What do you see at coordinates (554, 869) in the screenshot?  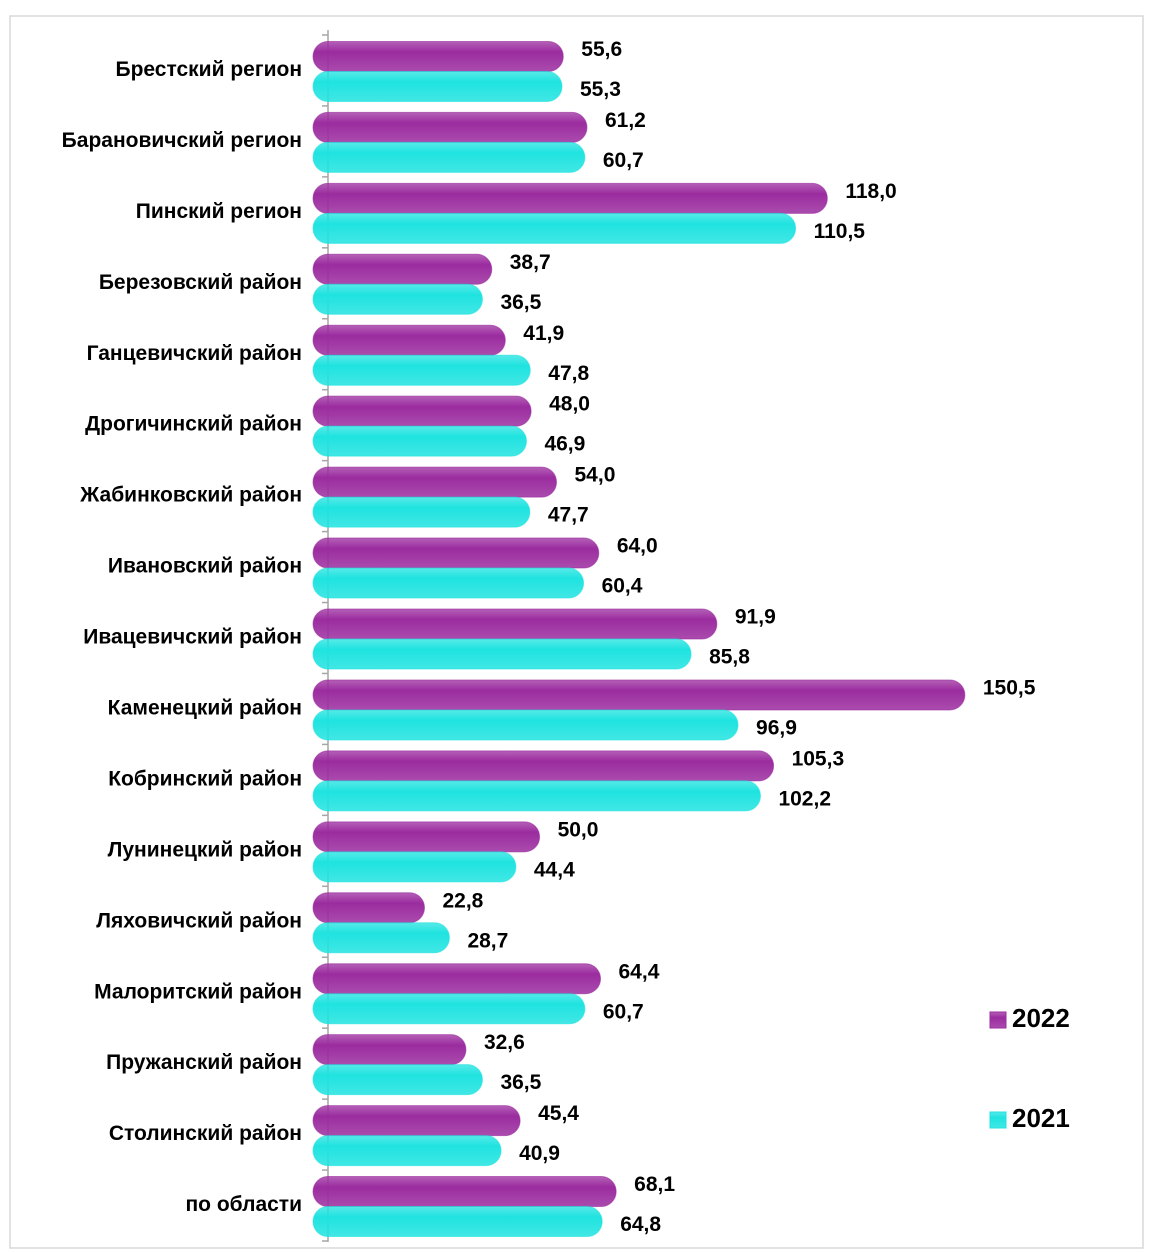 I see `data-label: 44,4` at bounding box center [554, 869].